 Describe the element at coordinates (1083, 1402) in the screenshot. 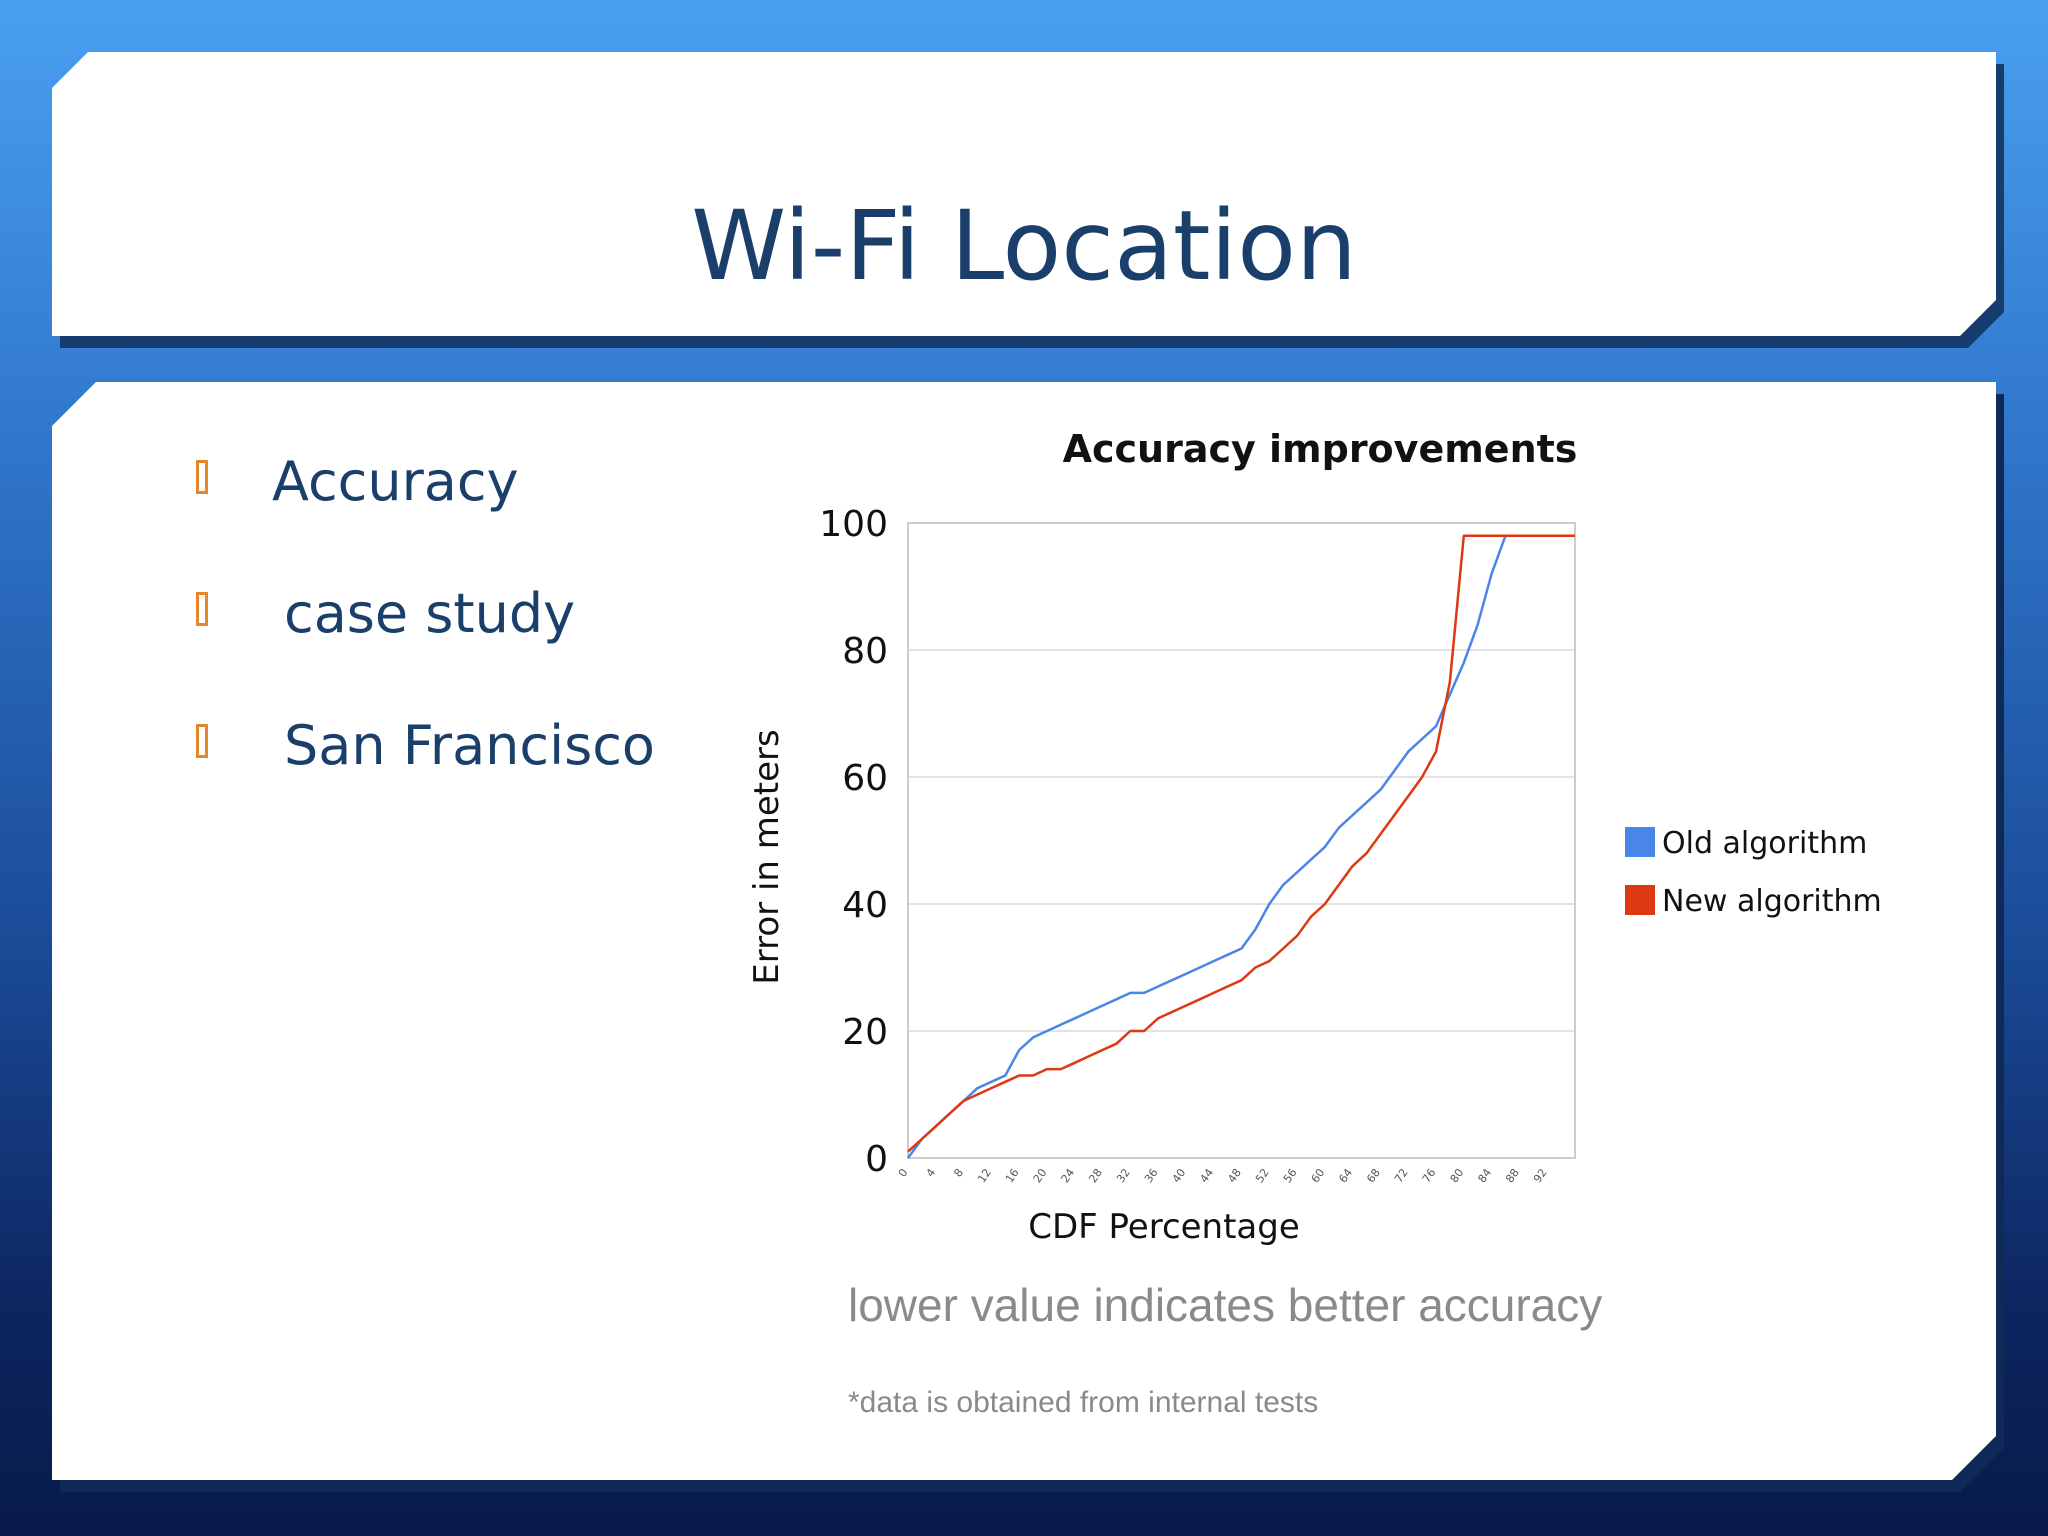

I see `chart-footnote: *data is obtained from internal tests` at that location.